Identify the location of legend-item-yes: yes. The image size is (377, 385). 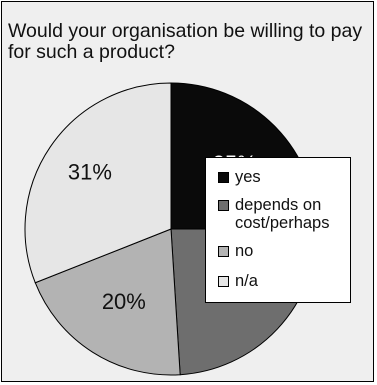
(239, 177).